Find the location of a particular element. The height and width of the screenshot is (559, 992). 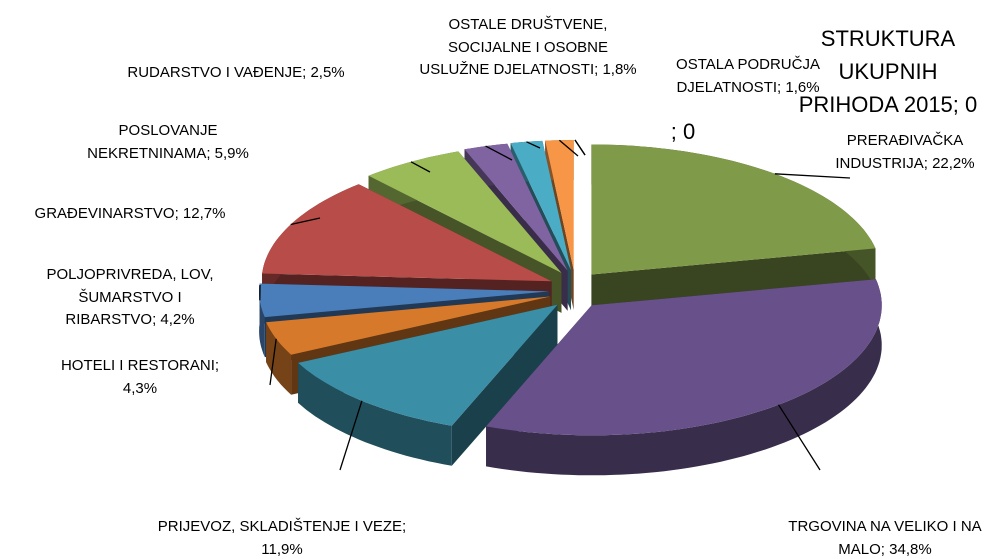

data-label: ; 0 is located at coordinates (683, 131).